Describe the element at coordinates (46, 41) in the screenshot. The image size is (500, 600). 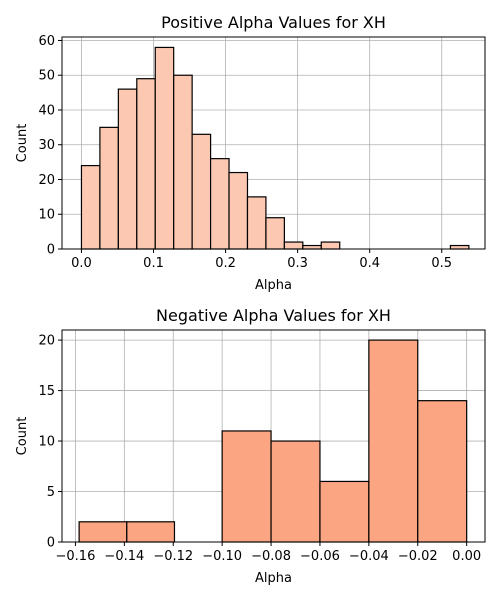
I see `y-tick-label: 60` at that location.